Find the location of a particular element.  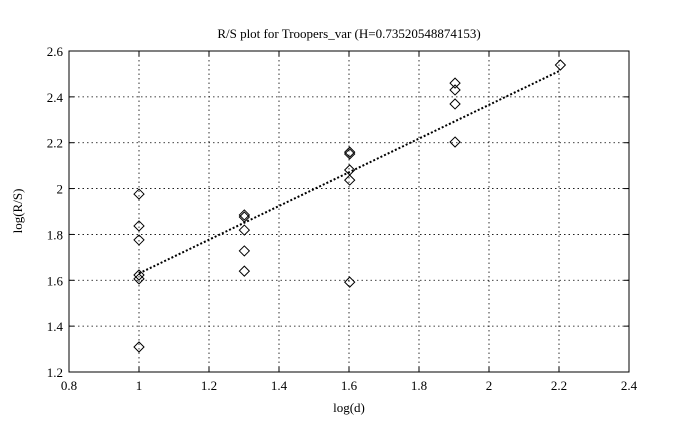

y-tick-label: 1.2 is located at coordinates (55, 372).